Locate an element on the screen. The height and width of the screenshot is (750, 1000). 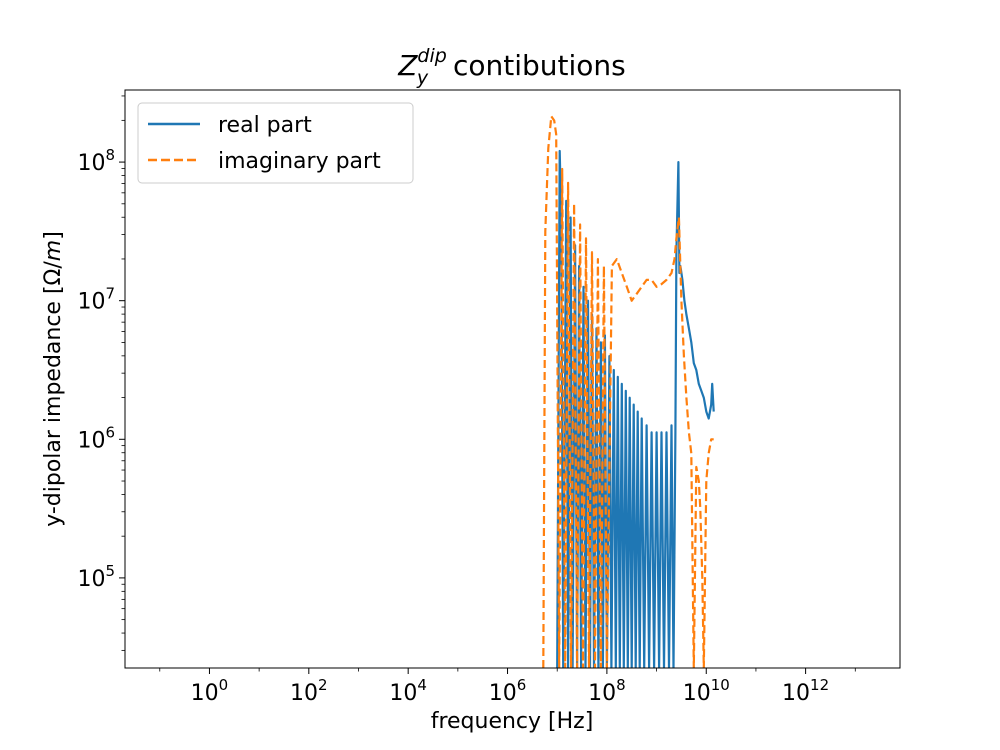
legend-box is located at coordinates (275, 143).